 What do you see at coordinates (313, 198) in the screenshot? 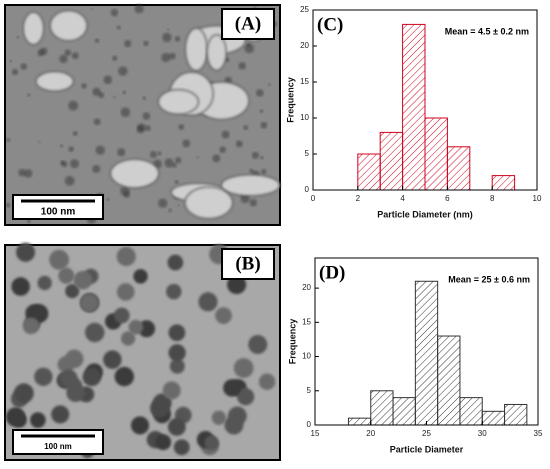
I see `x-tick-label: 0` at bounding box center [313, 198].